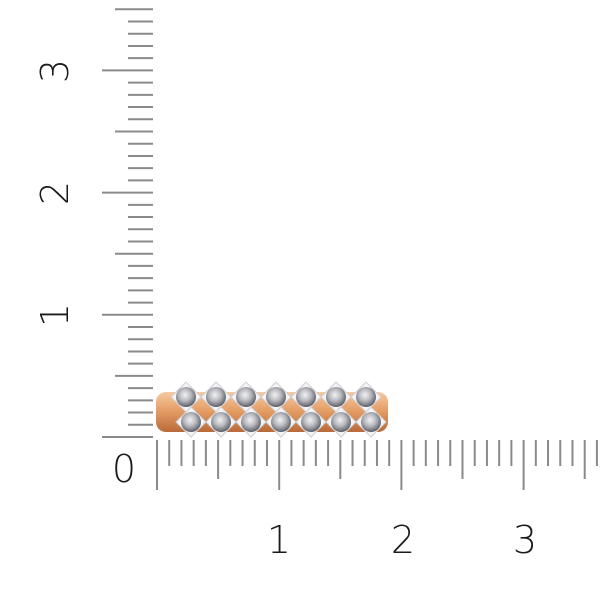 This screenshot has height=600, width=600. What do you see at coordinates (377, 465) in the screenshot?
I see `horizontal-ruler` at bounding box center [377, 465].